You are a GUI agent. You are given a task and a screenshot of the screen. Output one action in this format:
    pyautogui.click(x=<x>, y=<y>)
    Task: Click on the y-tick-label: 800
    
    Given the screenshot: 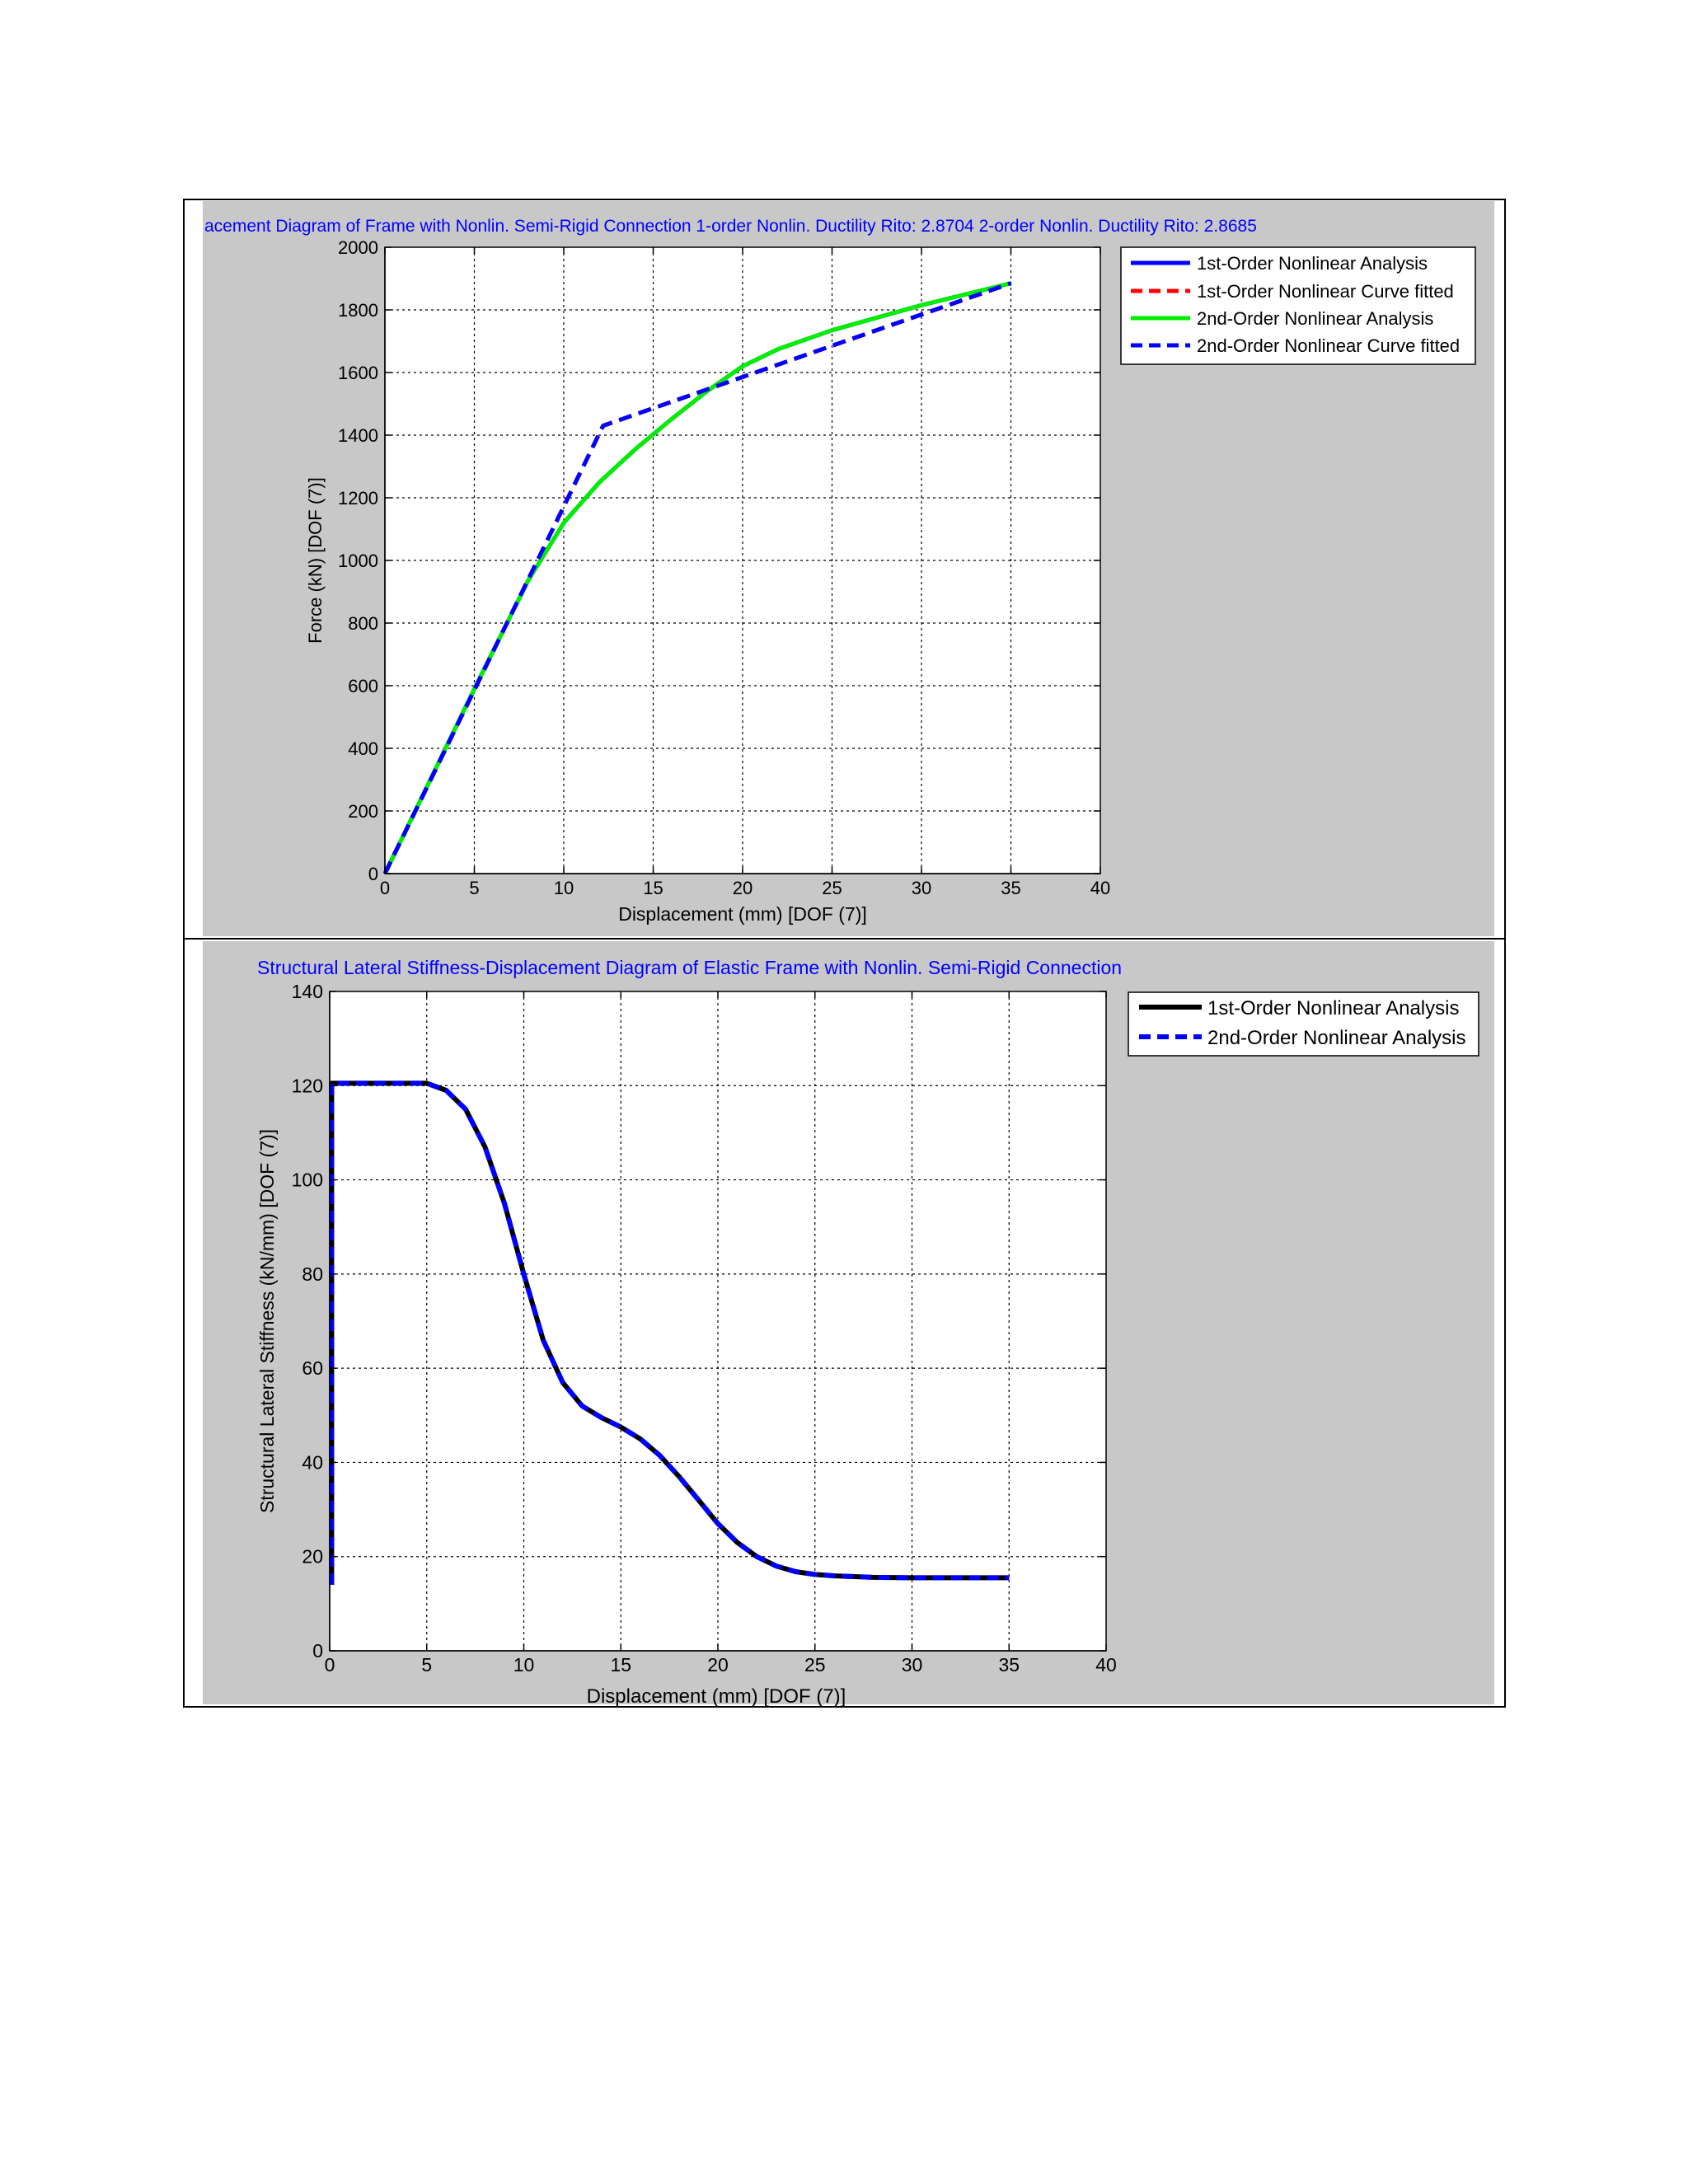 What is the action you would take?
    pyautogui.click(x=363, y=623)
    